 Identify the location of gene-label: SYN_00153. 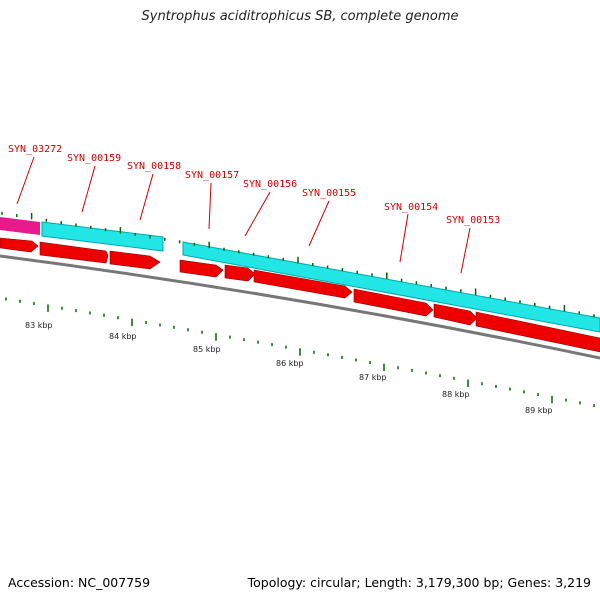
(473, 220).